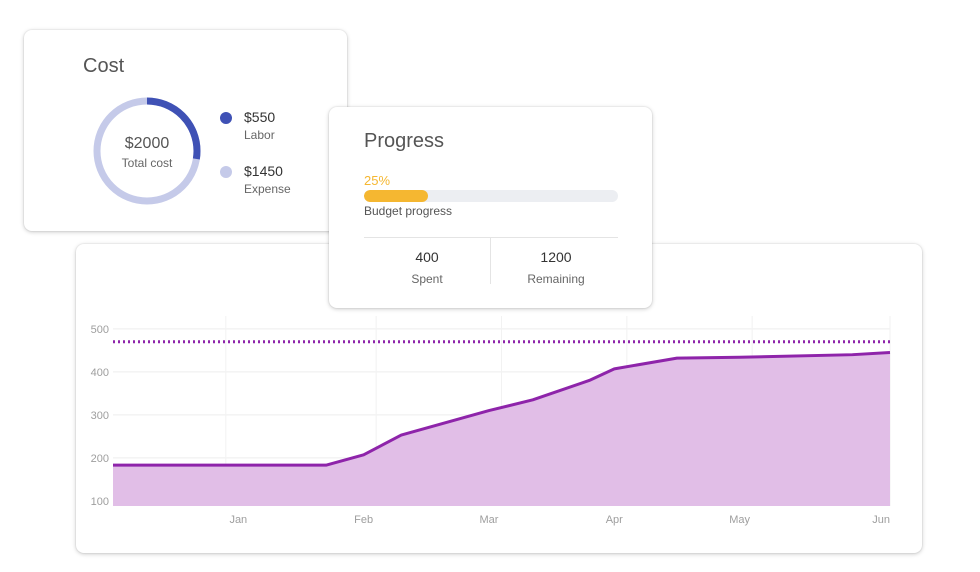 This screenshot has height=572, width=980. I want to click on y-tick-label: 100, so click(100, 502).